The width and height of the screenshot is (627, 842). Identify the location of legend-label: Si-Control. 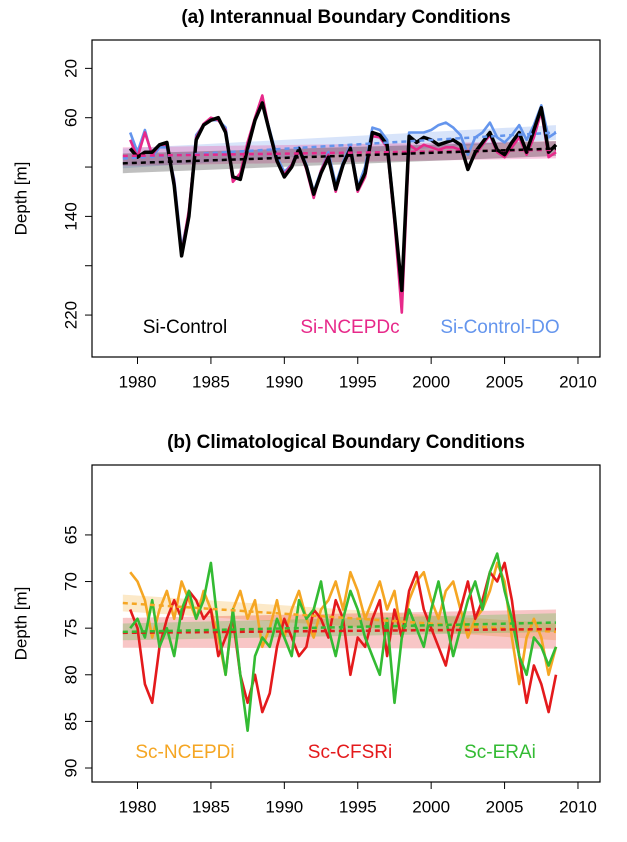
(185, 327).